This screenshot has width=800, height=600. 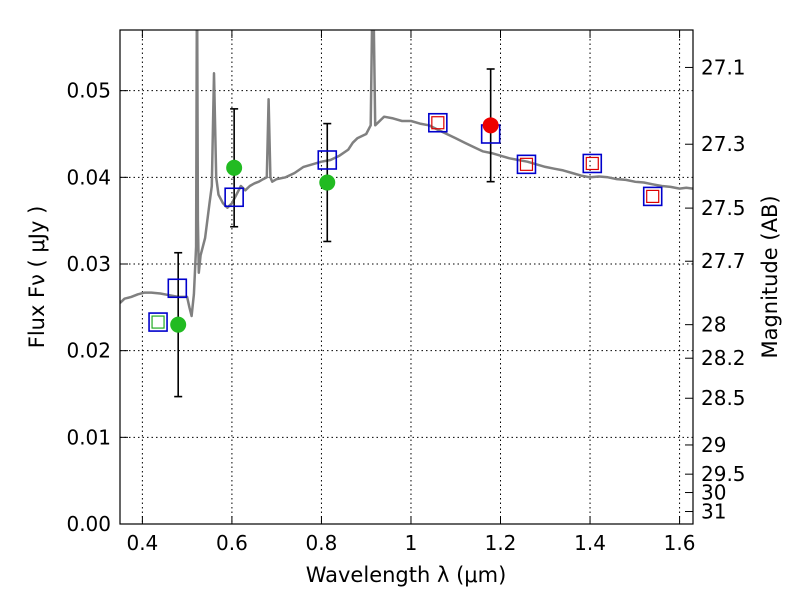 What do you see at coordinates (723, 261) in the screenshot?
I see `right-axis-tick-label: 27.7` at bounding box center [723, 261].